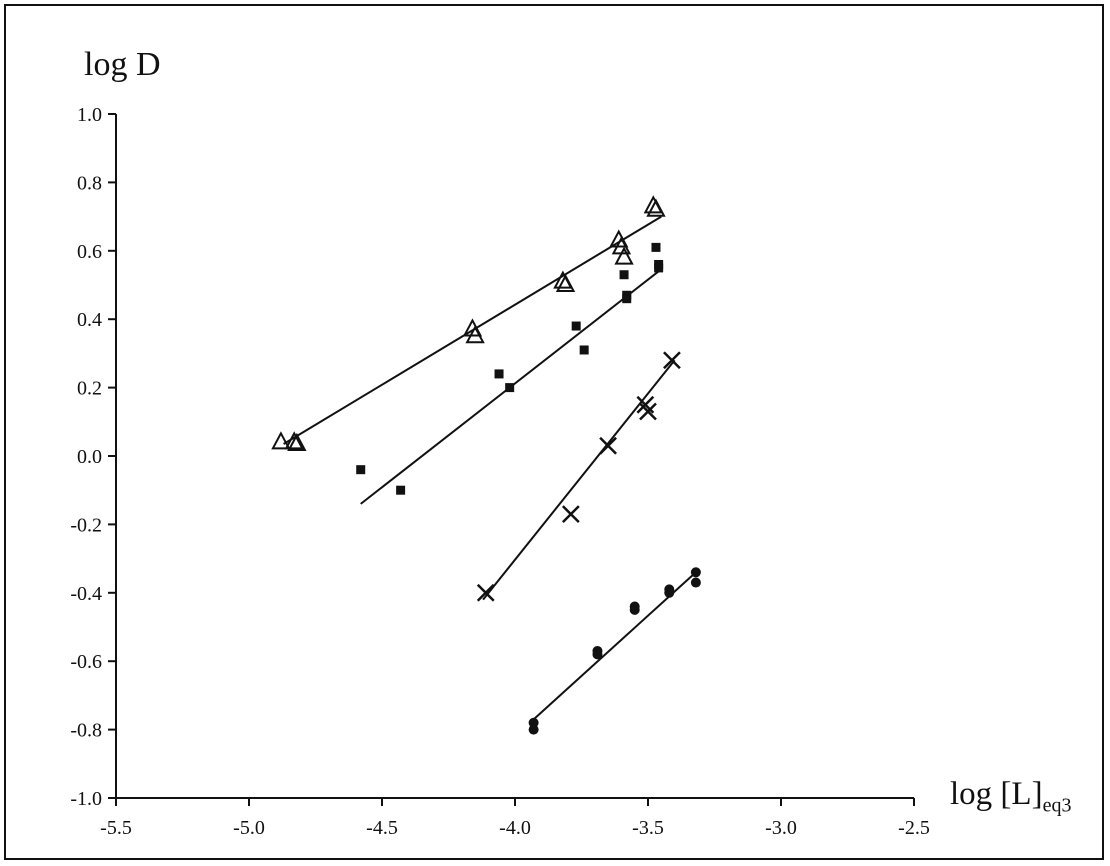  I want to click on y-ticks: 1.0 0.8 0.6 0.4 0.2 0.0 -0.2 -0.4 -0.6 -0.8 -1.0, so click(93, 457).